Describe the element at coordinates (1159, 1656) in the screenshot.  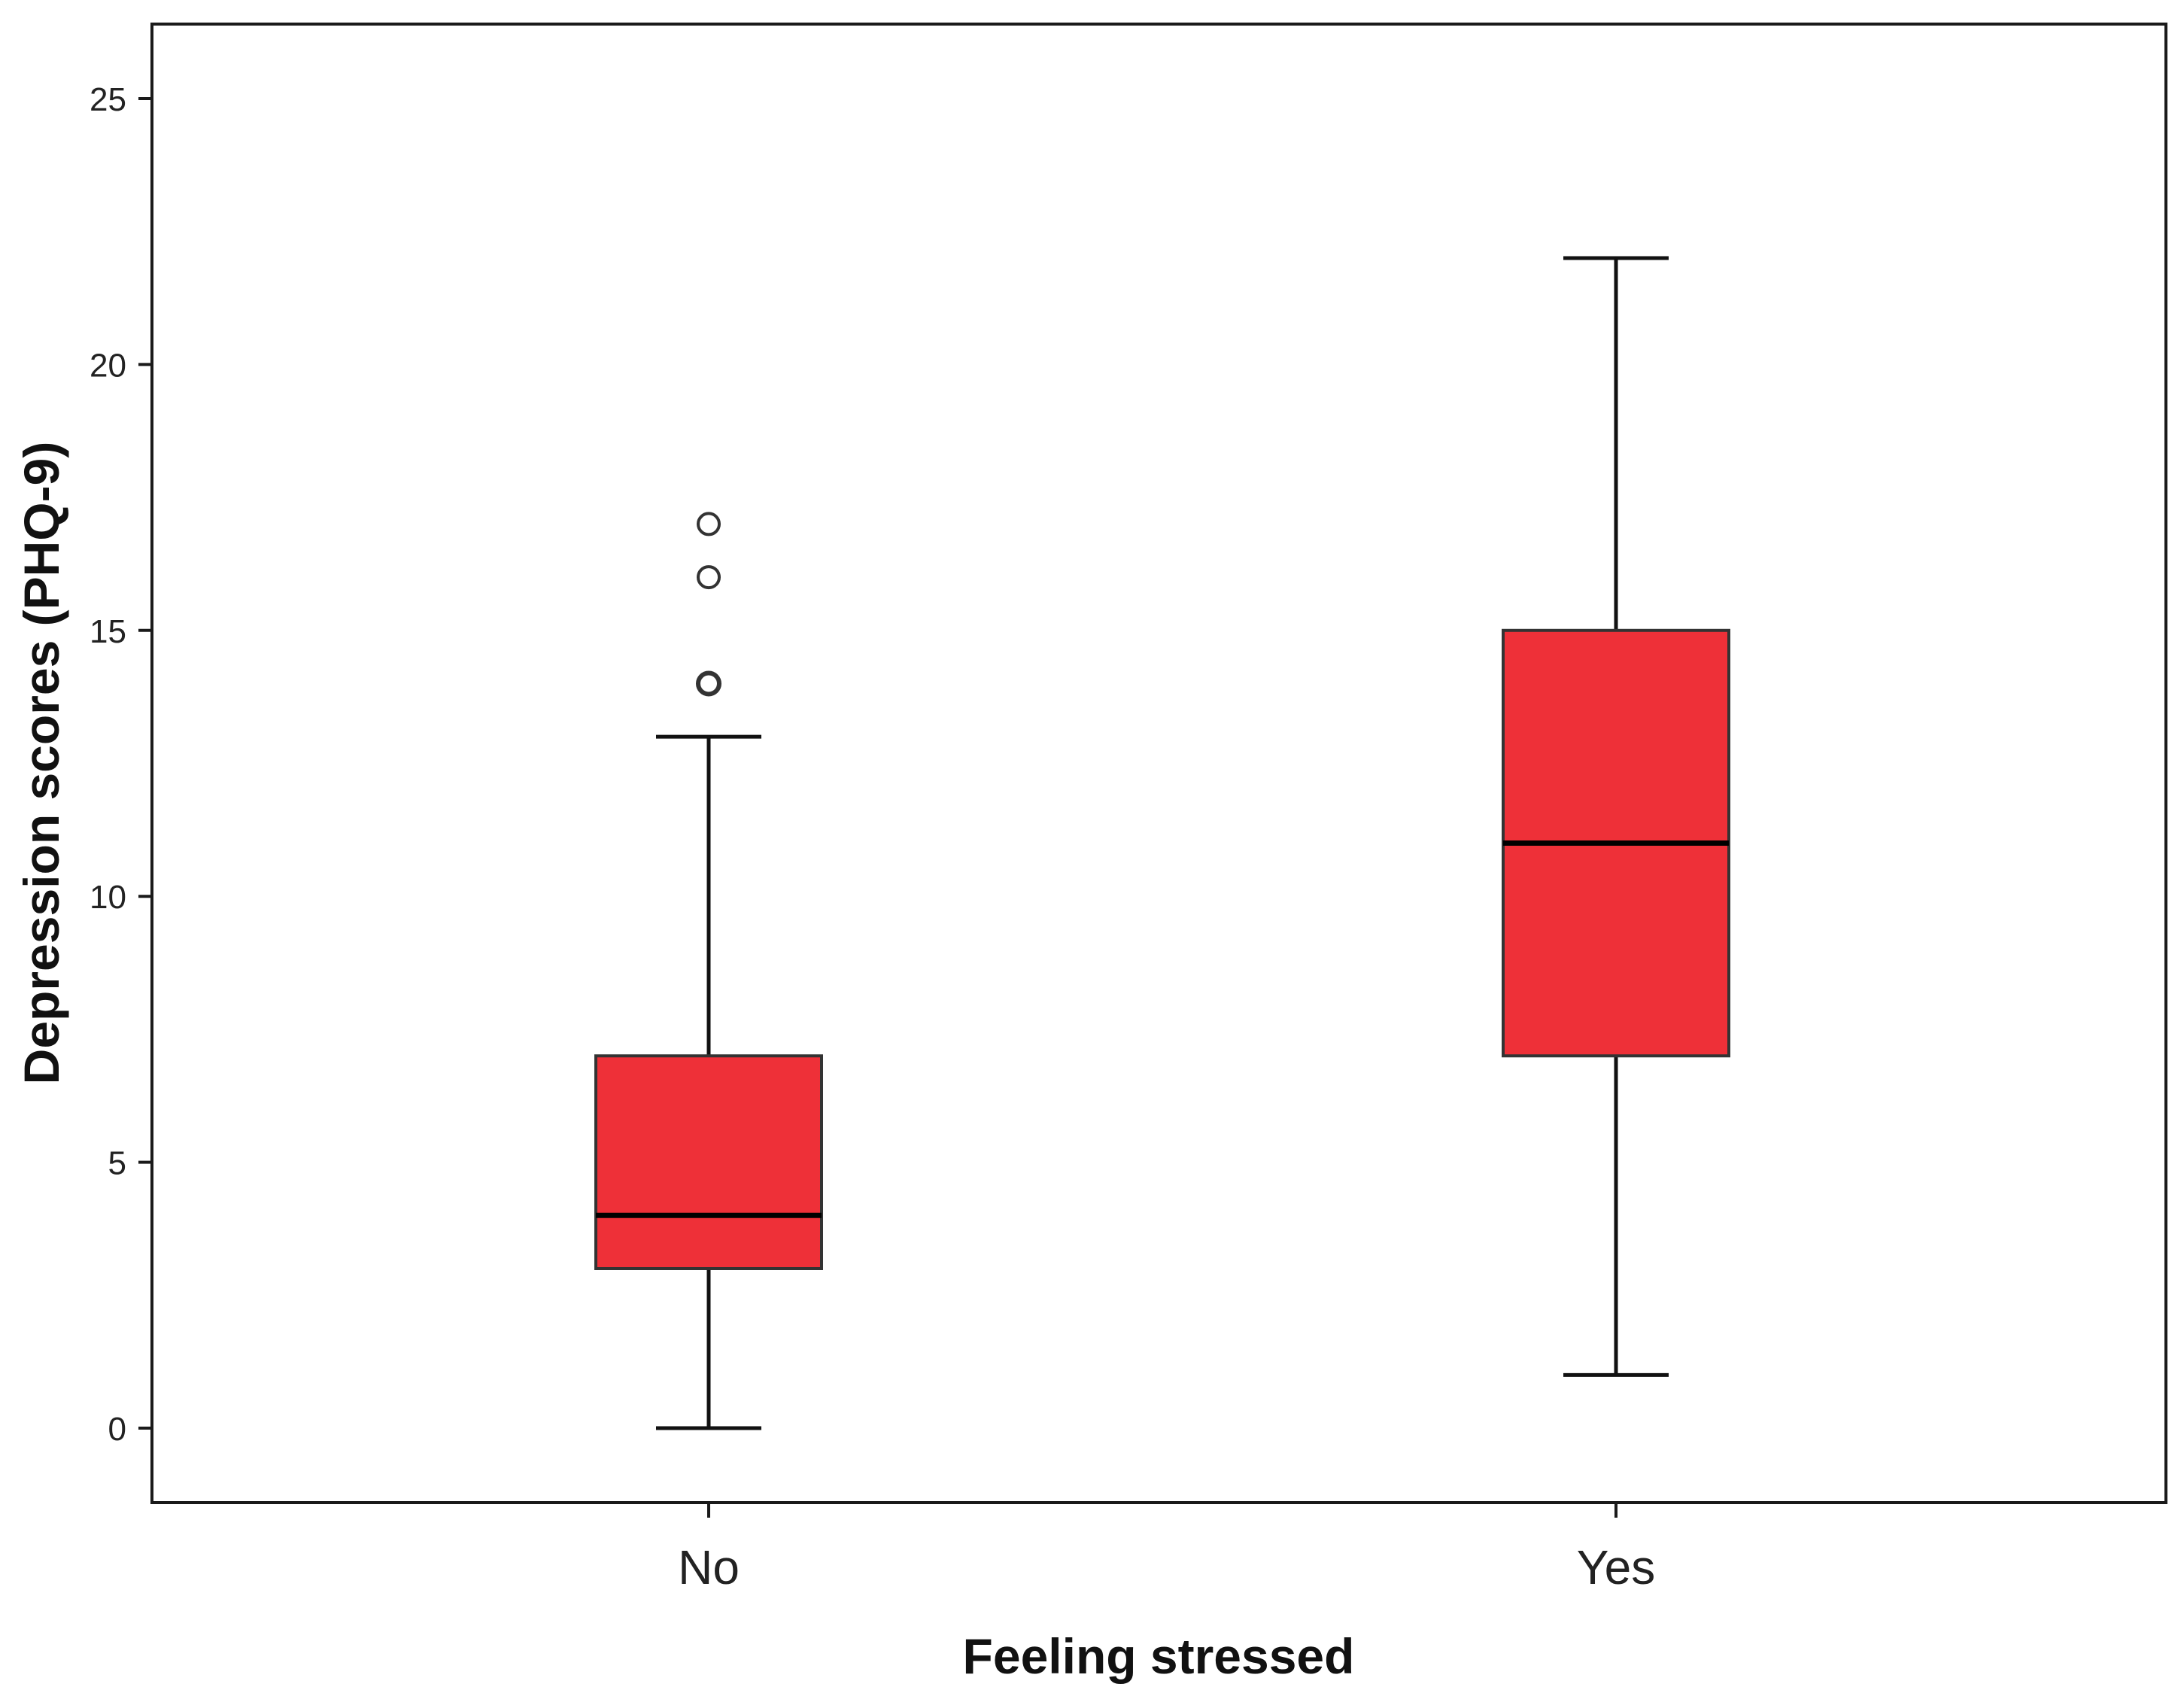
I see `x-axis-title: Feeling stressed` at that location.